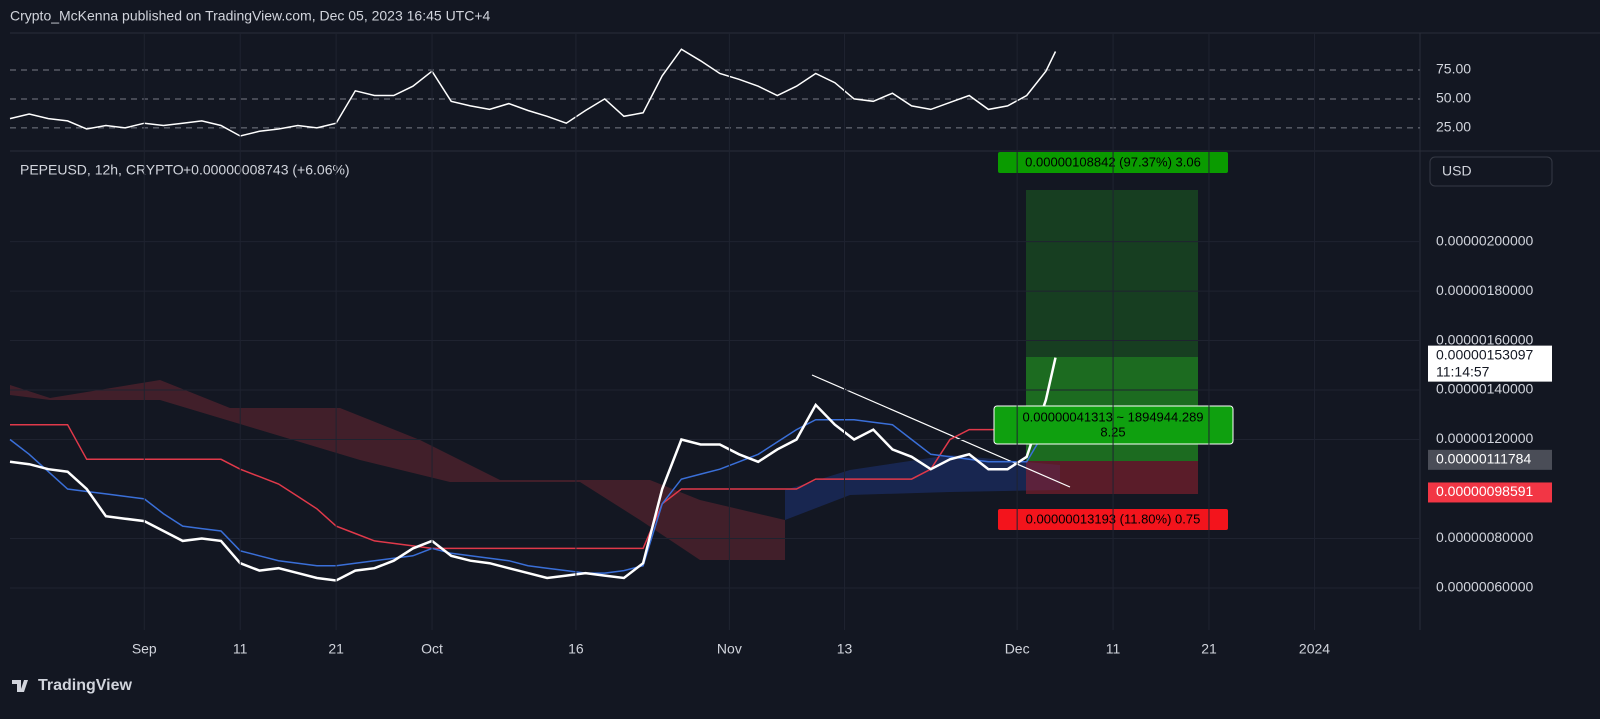 The width and height of the screenshot is (1600, 719). What do you see at coordinates (1453, 69) in the screenshot?
I see `y-tick-label: 75.00` at bounding box center [1453, 69].